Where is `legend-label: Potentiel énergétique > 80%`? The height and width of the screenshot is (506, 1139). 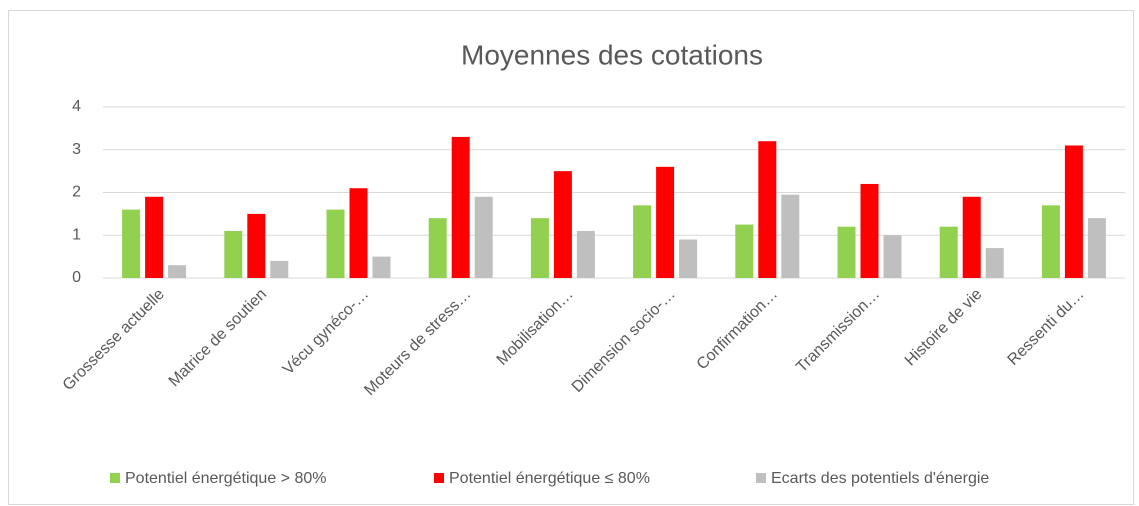
legend-label: Potentiel énergétique > 80% is located at coordinates (225, 478).